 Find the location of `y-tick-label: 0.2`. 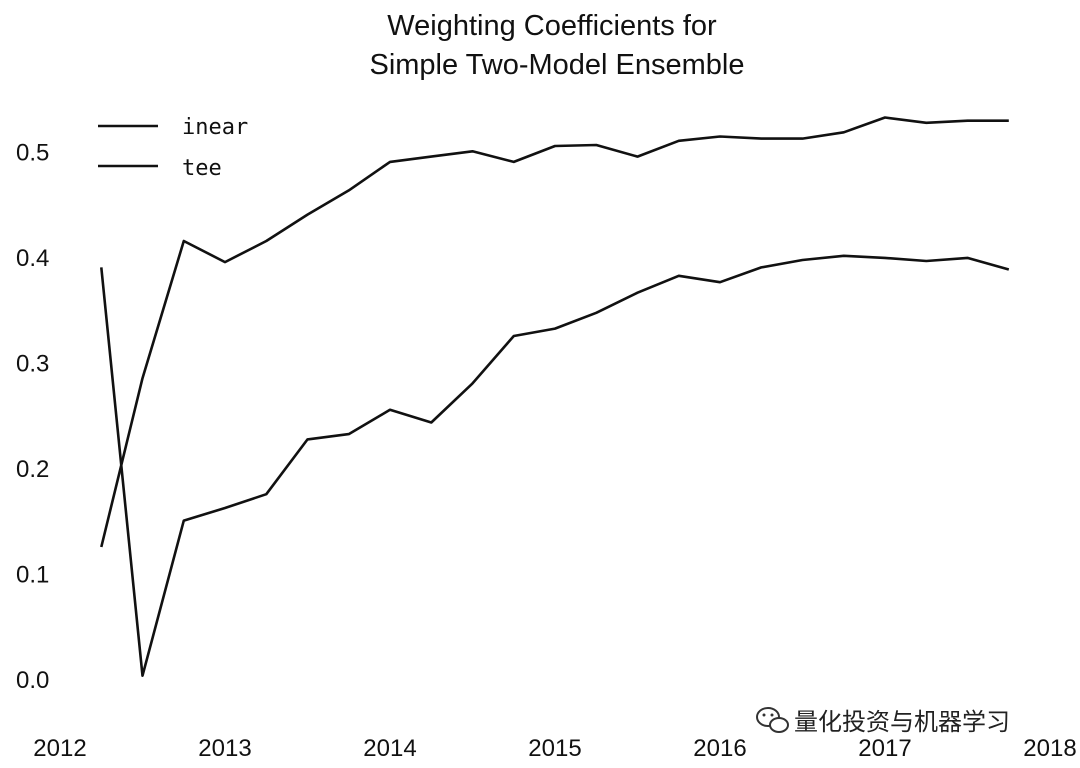

y-tick-label: 0.2 is located at coordinates (32, 469).